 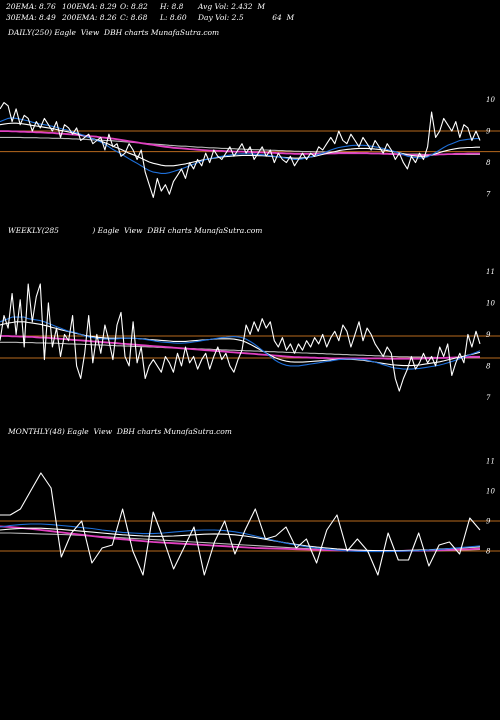 I want to click on monthly-ytick-label: 10, so click(x=490, y=492).